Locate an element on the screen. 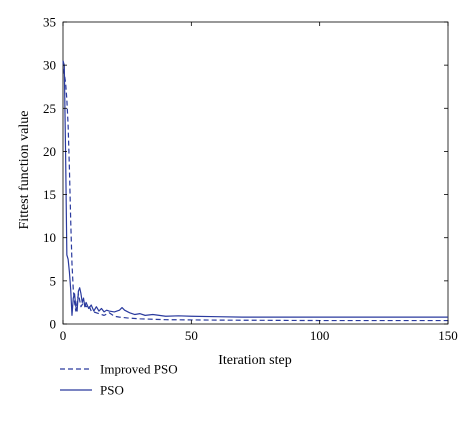 This screenshot has height=443, width=474. x-tick-label: 0 is located at coordinates (63, 335).